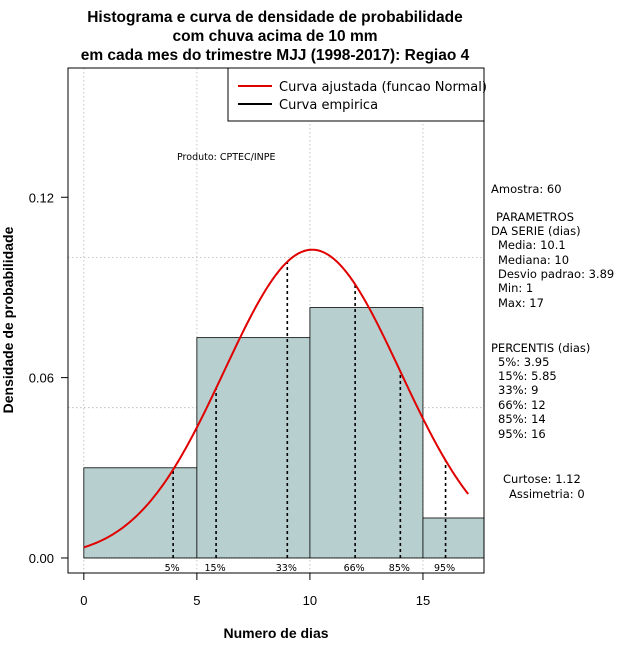 Image resolution: width=640 pixels, height=660 pixels. I want to click on assimetria: Assimetria: 0, so click(547, 494).